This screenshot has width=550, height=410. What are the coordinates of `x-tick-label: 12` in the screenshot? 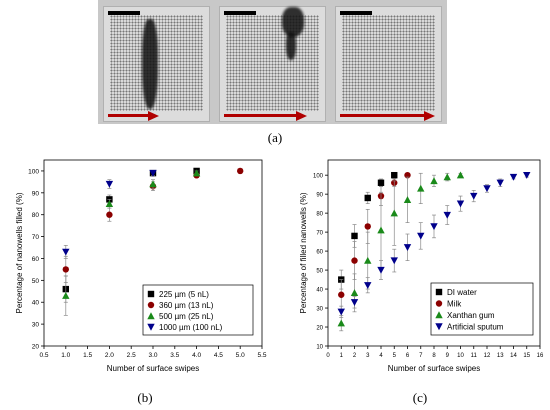 It's located at (487, 356).